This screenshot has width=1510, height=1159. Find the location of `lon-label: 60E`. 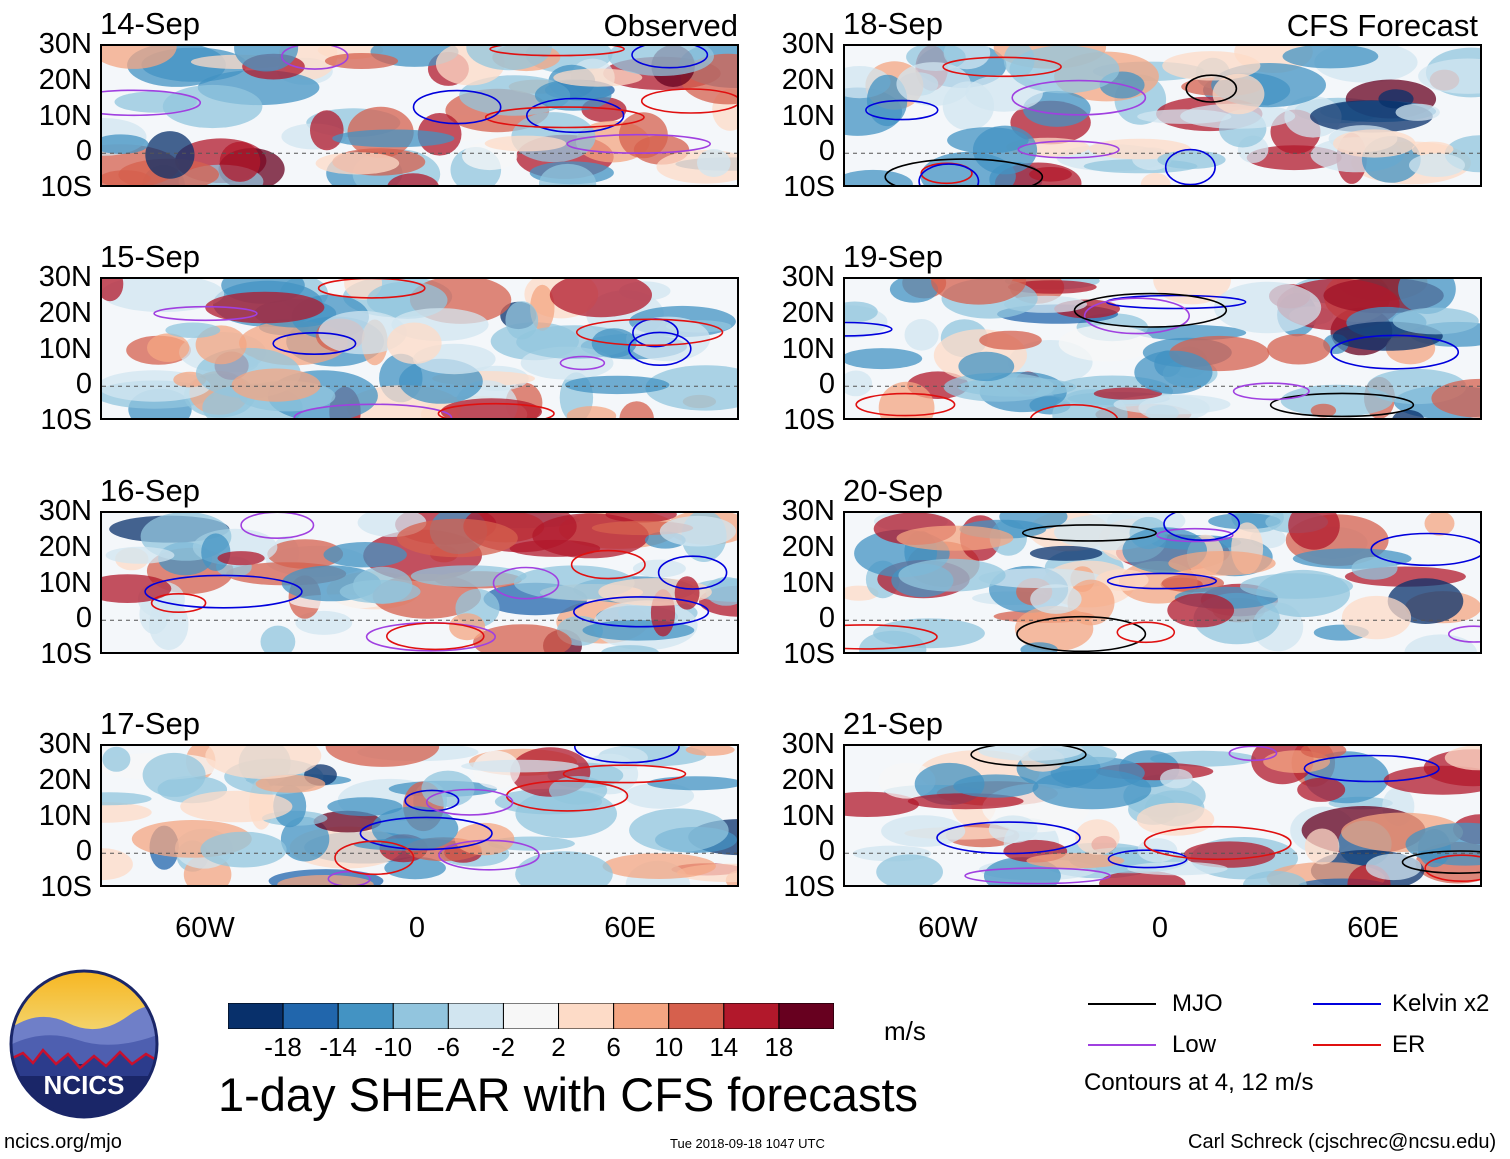

lon-label: 60E is located at coordinates (630, 928).